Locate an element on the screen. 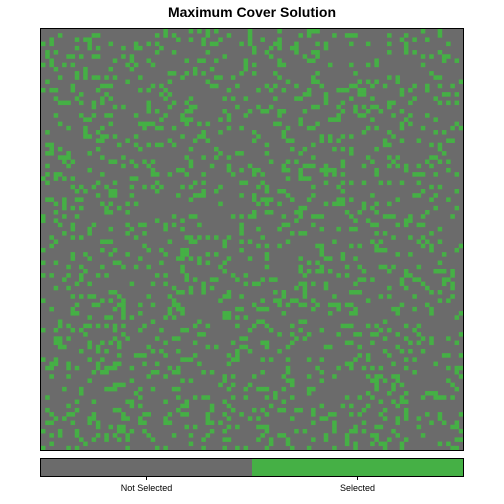 The height and width of the screenshot is (504, 504). legend-border is located at coordinates (252, 467).